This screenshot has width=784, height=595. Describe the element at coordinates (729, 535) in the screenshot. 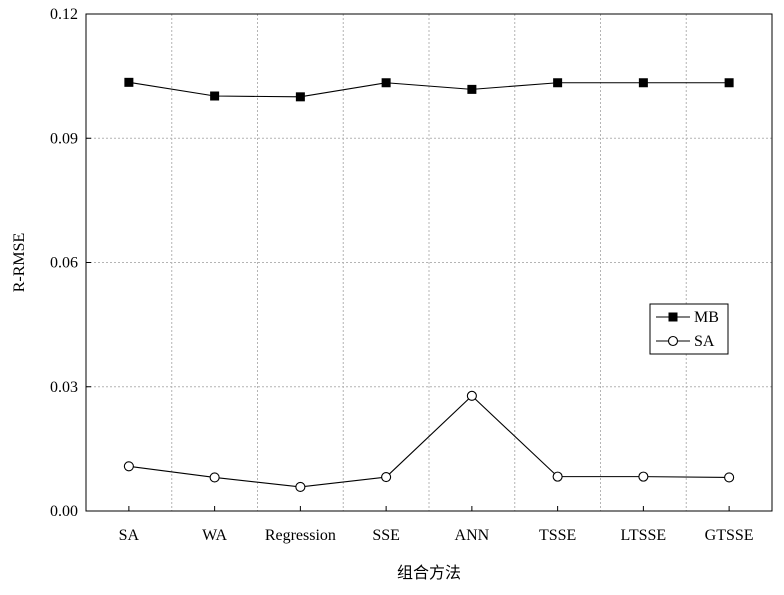

I see `x-tick-label: GTSSE` at that location.